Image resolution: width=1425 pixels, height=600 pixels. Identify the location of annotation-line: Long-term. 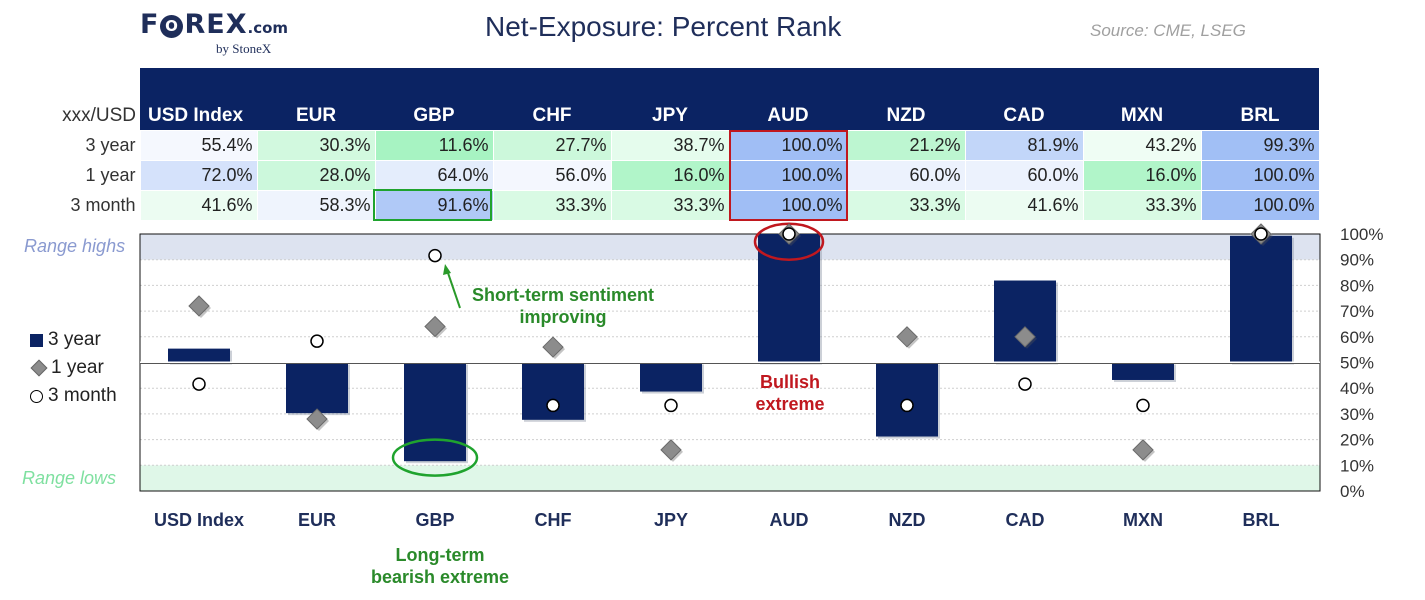
(440, 555).